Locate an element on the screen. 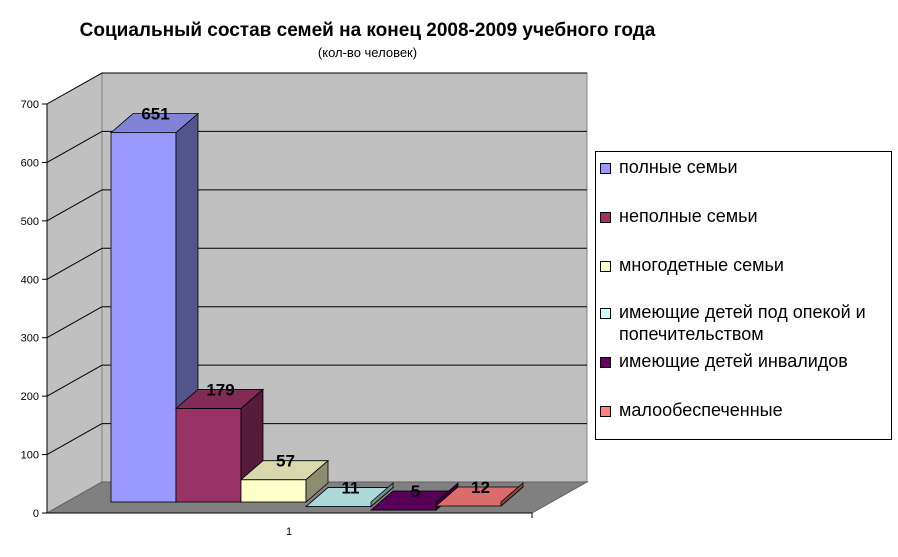 The width and height of the screenshot is (898, 557). side-wall is located at coordinates (74, 293).